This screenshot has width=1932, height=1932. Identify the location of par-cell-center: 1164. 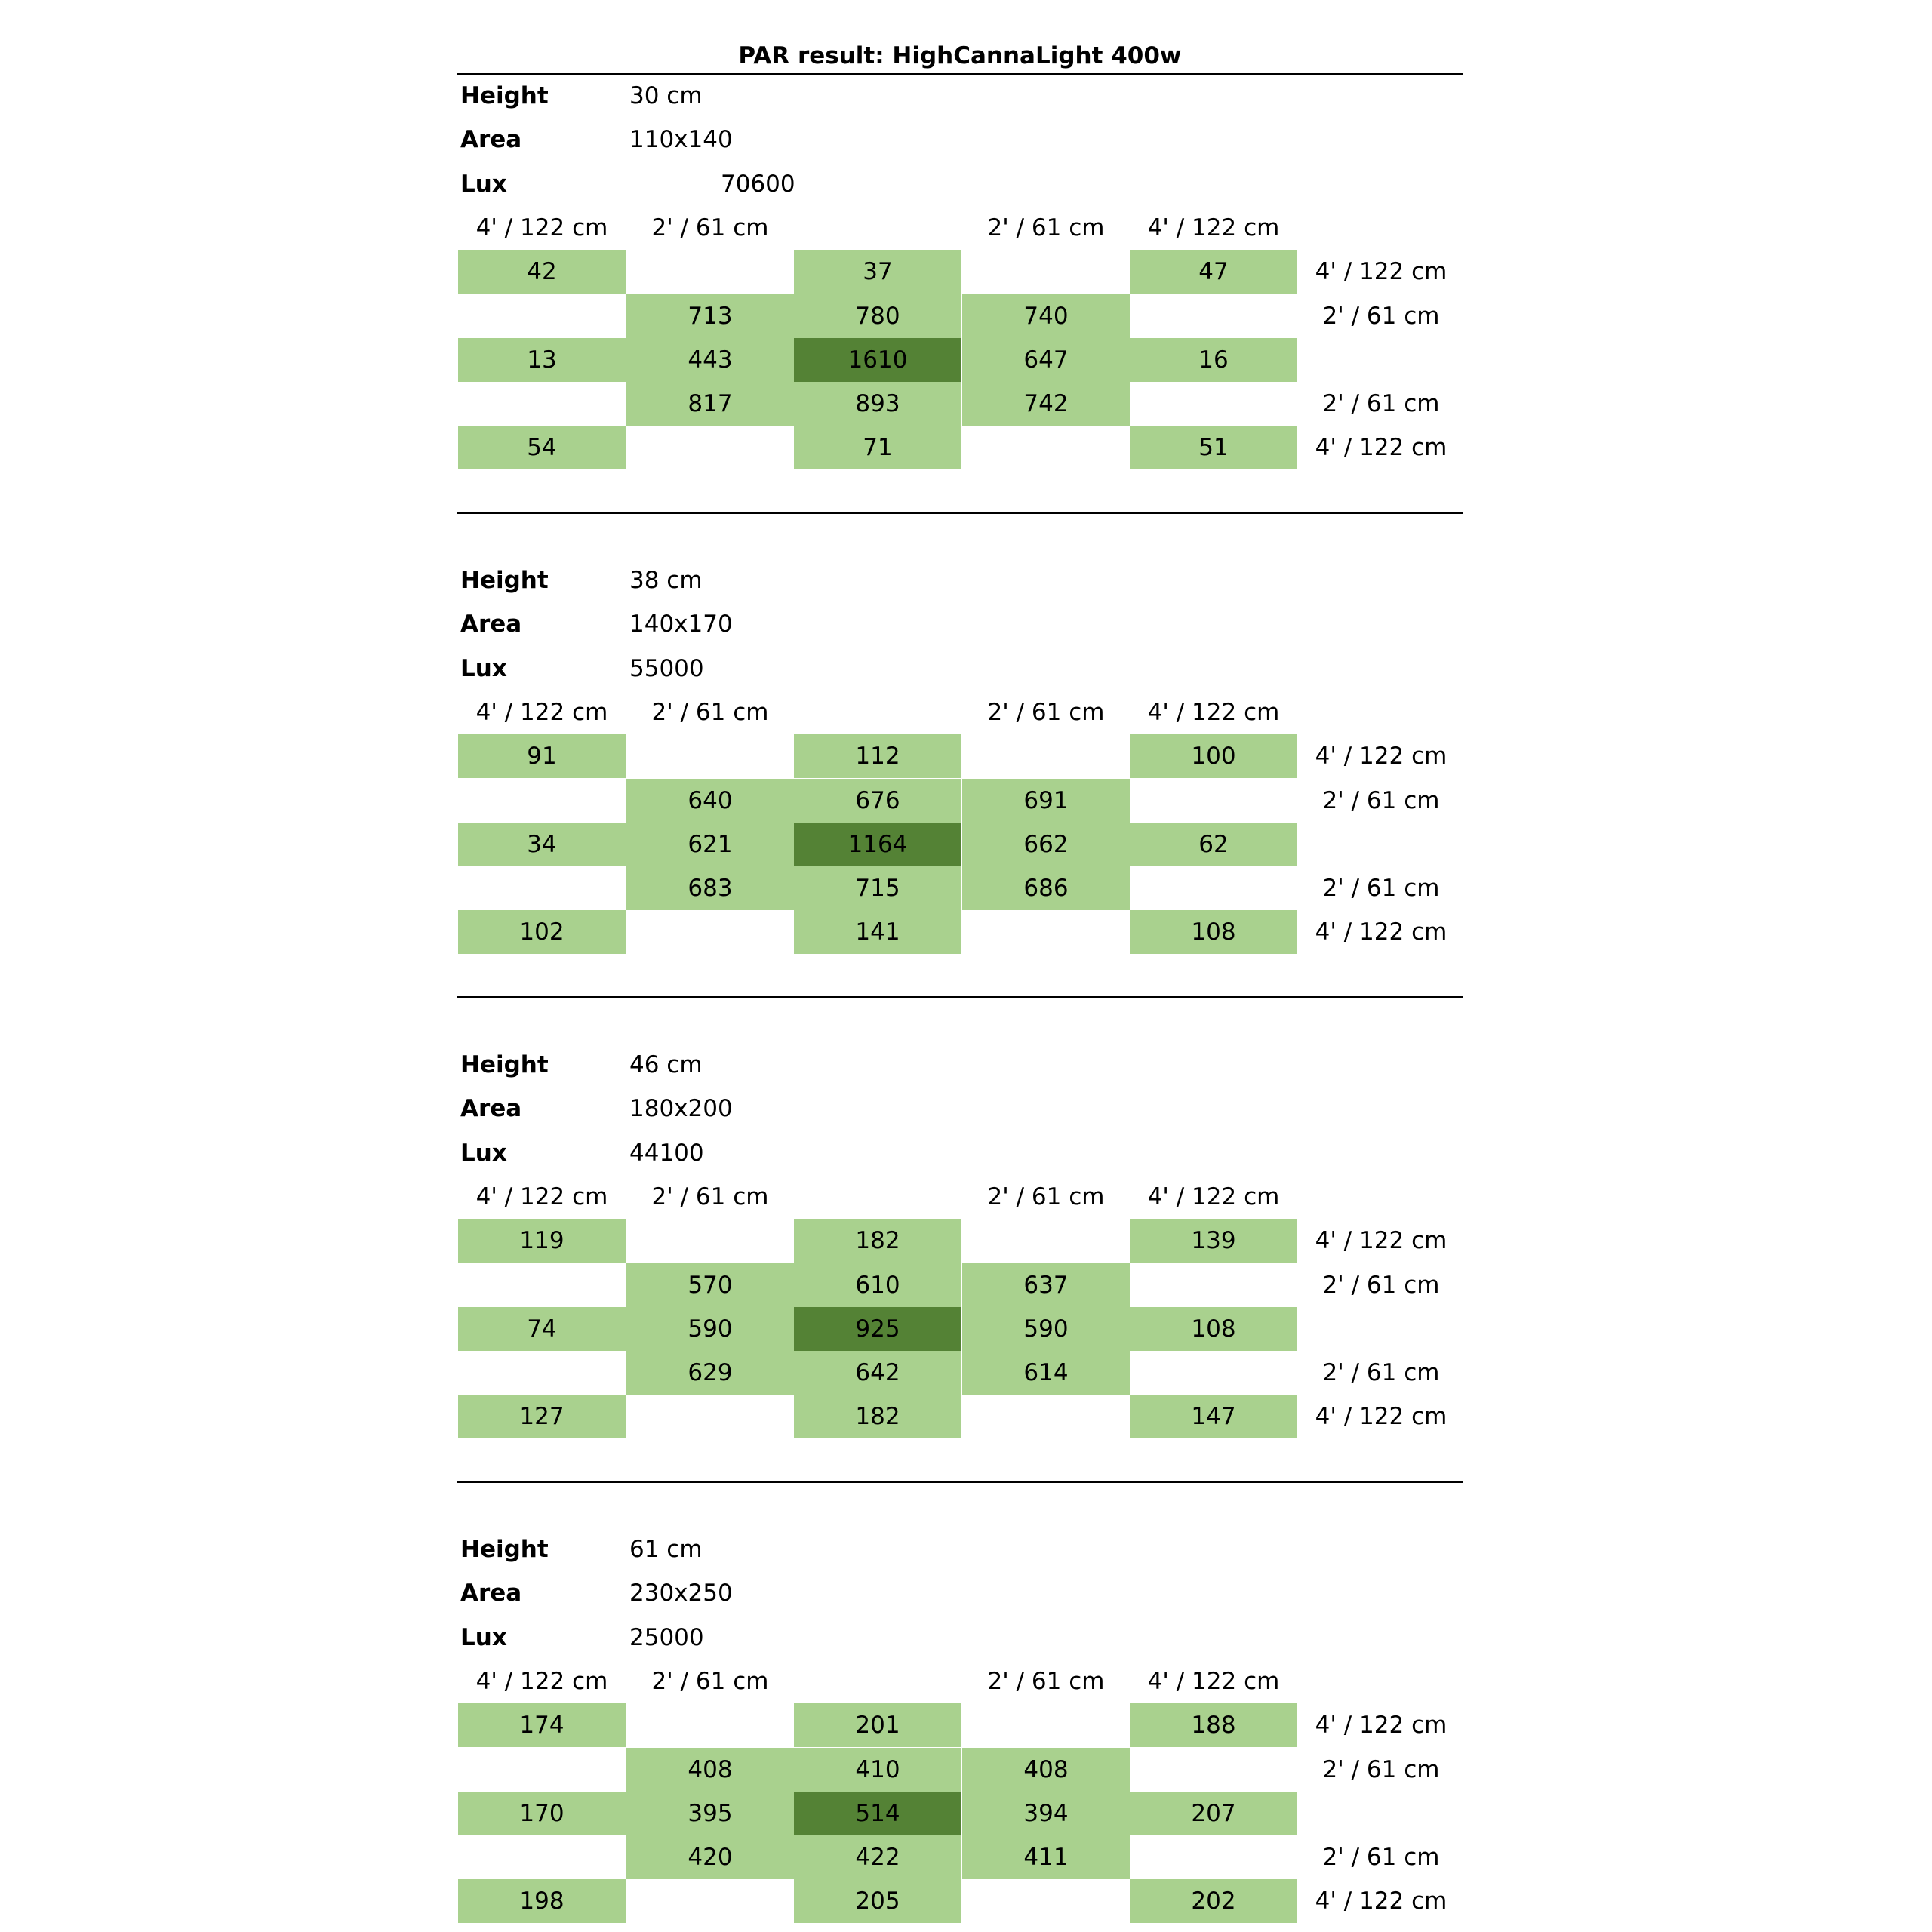
(877, 844).